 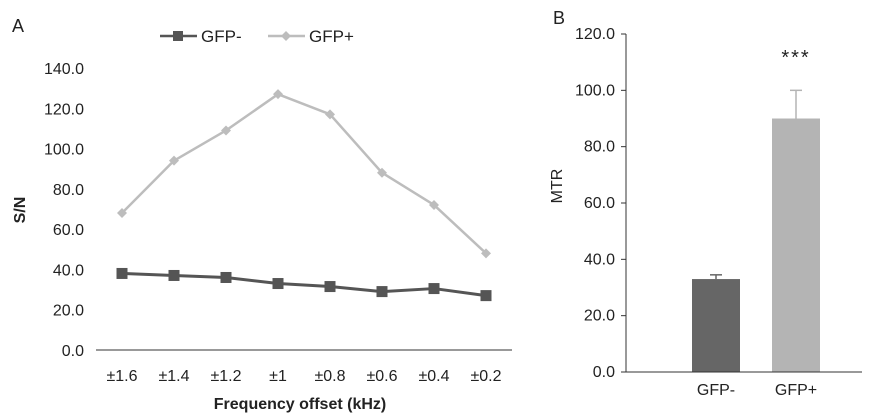 What do you see at coordinates (278, 376) in the screenshot?
I see `panel-a-x-tick-label: ±1` at bounding box center [278, 376].